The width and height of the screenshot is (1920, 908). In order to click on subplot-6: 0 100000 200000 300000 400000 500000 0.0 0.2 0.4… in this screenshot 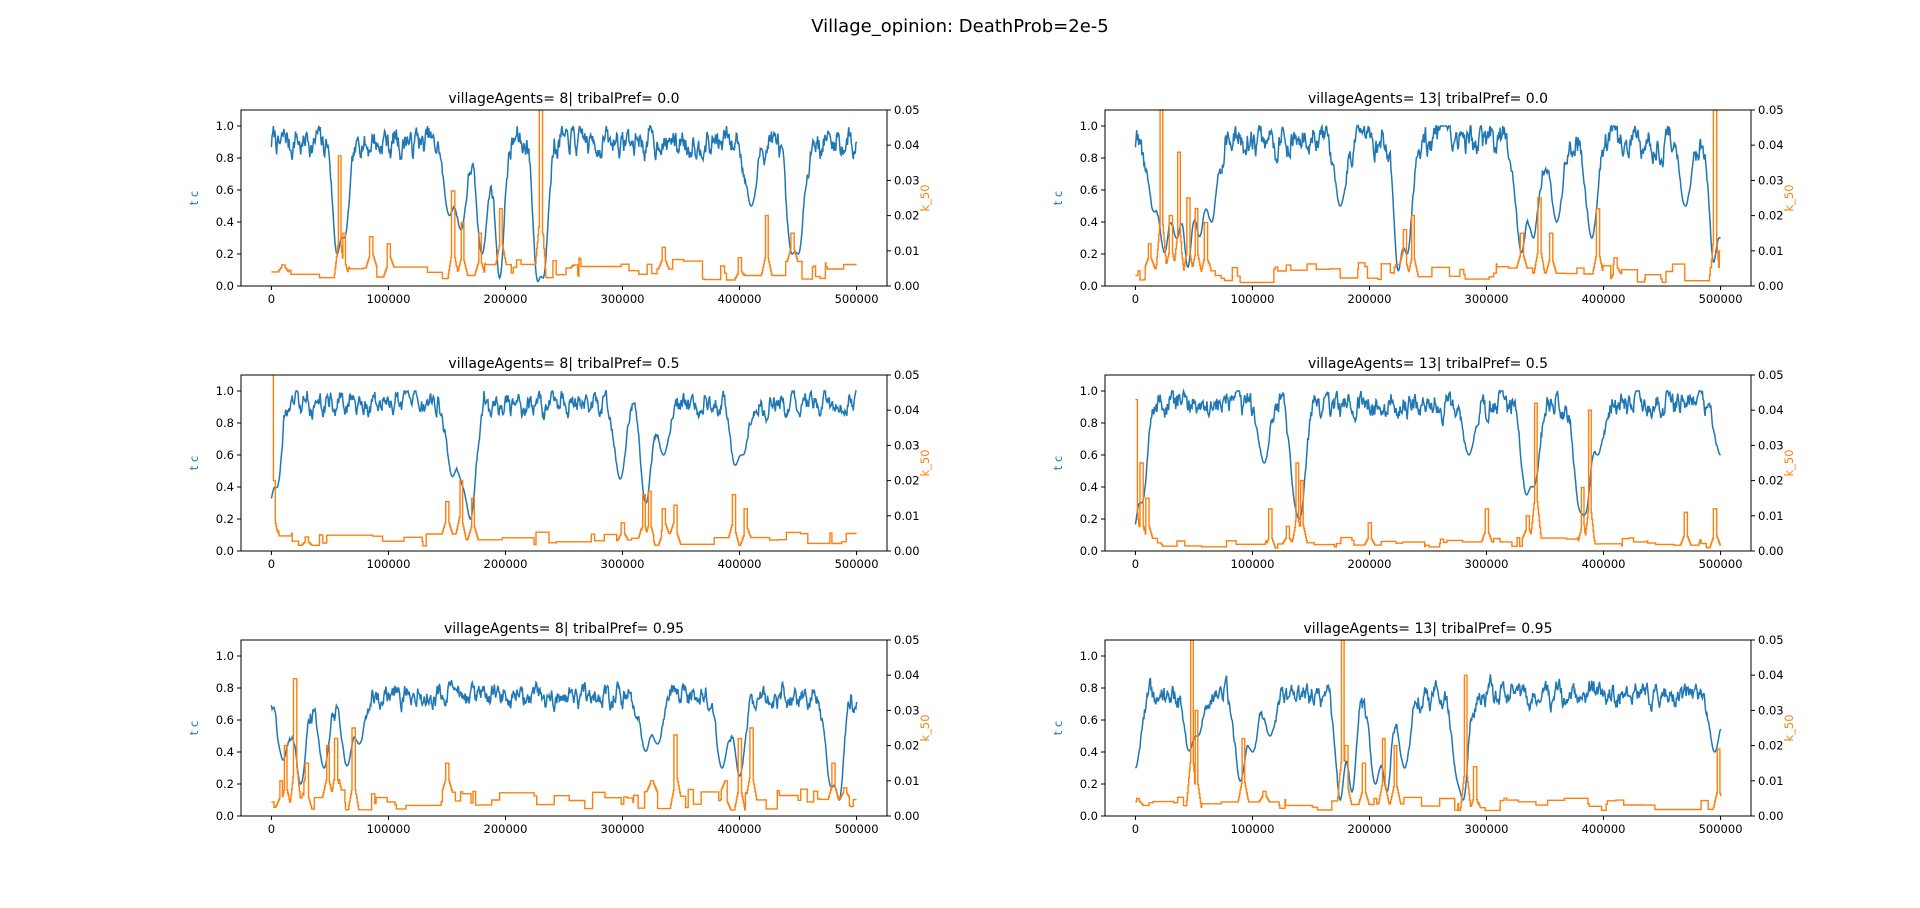, I will do `click(1423, 728)`.